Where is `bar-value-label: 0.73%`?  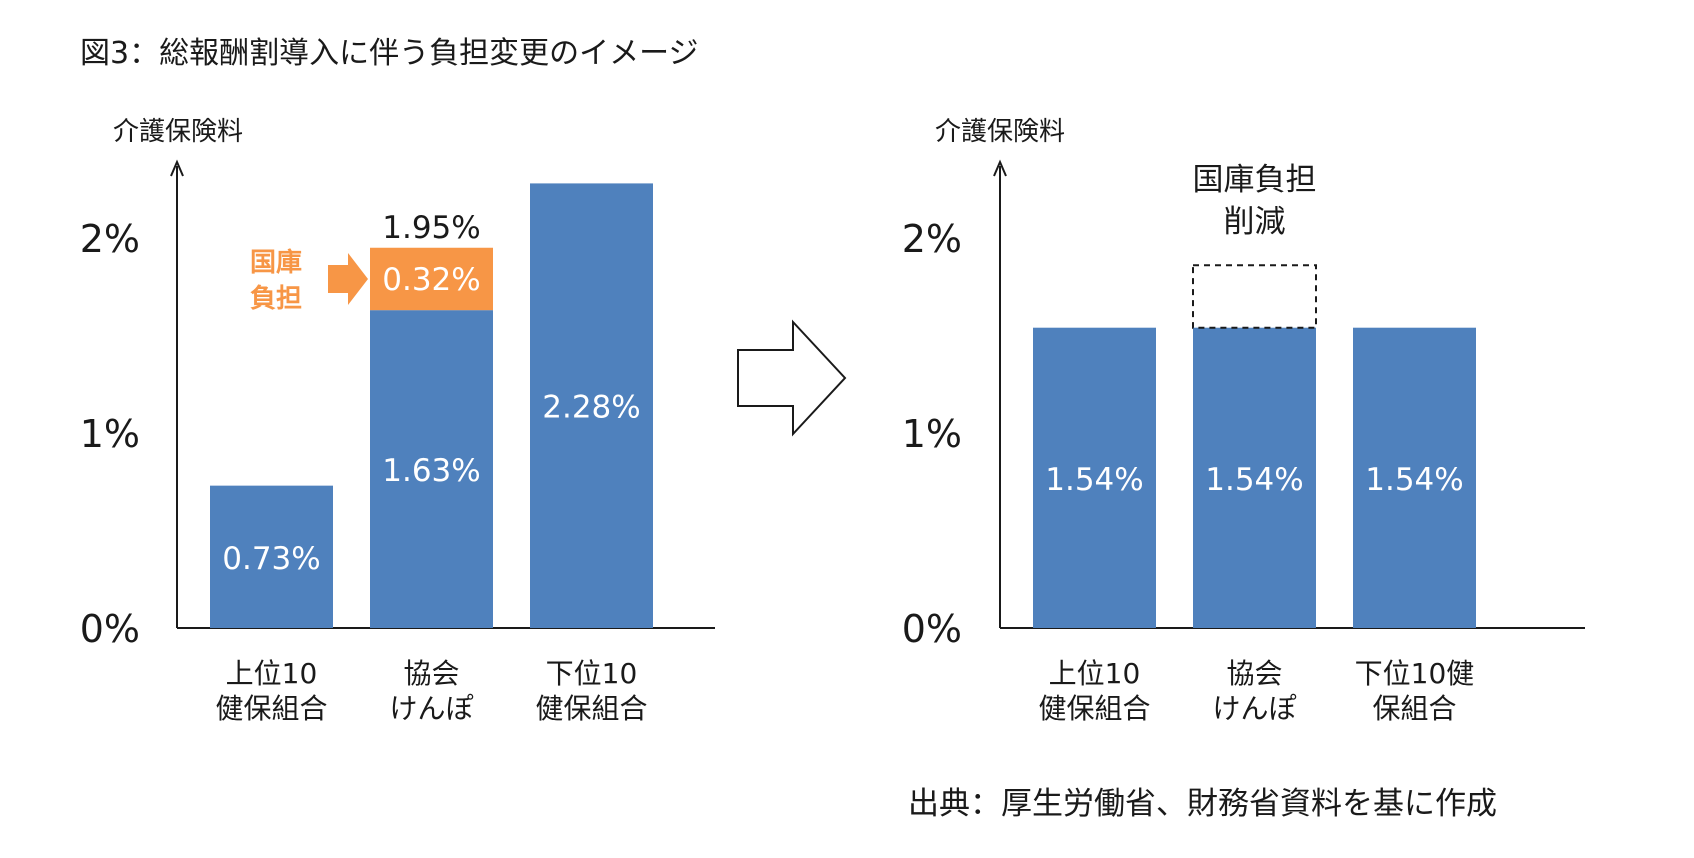 bar-value-label: 0.73% is located at coordinates (271, 559).